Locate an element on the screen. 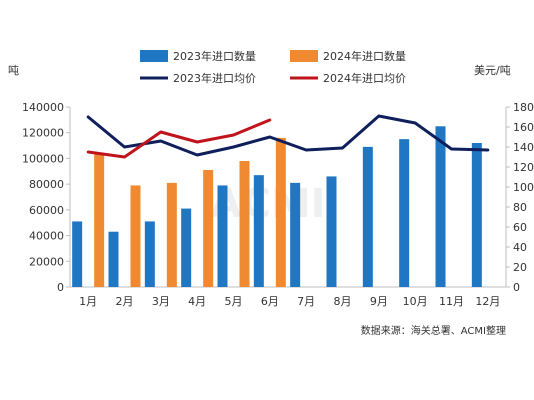 This screenshot has width=534, height=400. watermark-text: ACMI is located at coordinates (268, 204).